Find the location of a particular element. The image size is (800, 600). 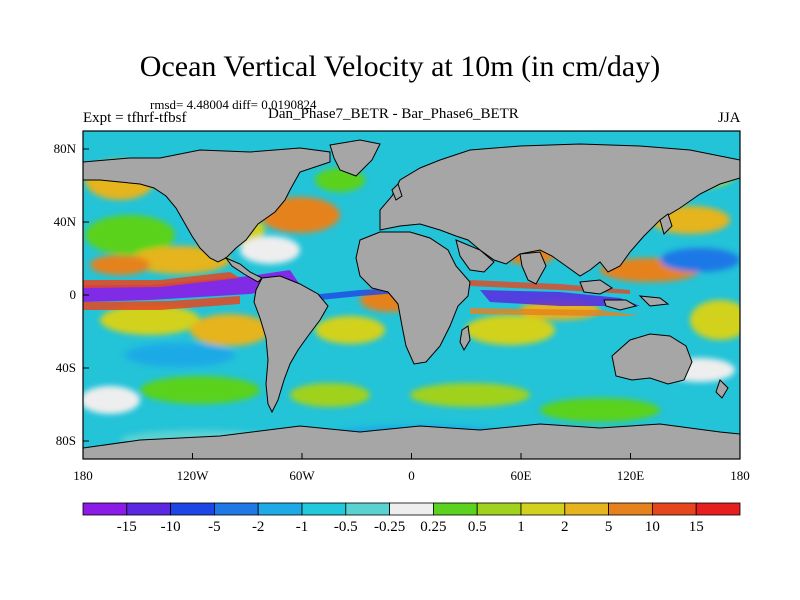

lon-tick-label: 60E is located at coordinates (521, 475).